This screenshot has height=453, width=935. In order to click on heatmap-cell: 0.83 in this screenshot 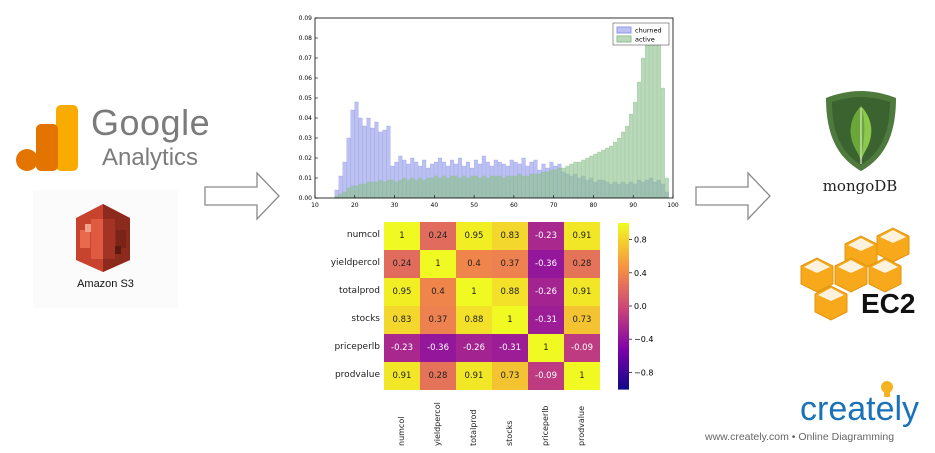, I will do `click(510, 236)`.